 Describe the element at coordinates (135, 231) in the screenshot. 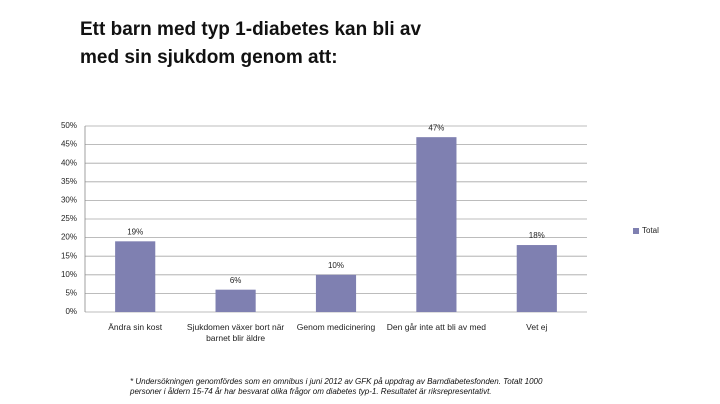

I see `value-label: 19%` at that location.